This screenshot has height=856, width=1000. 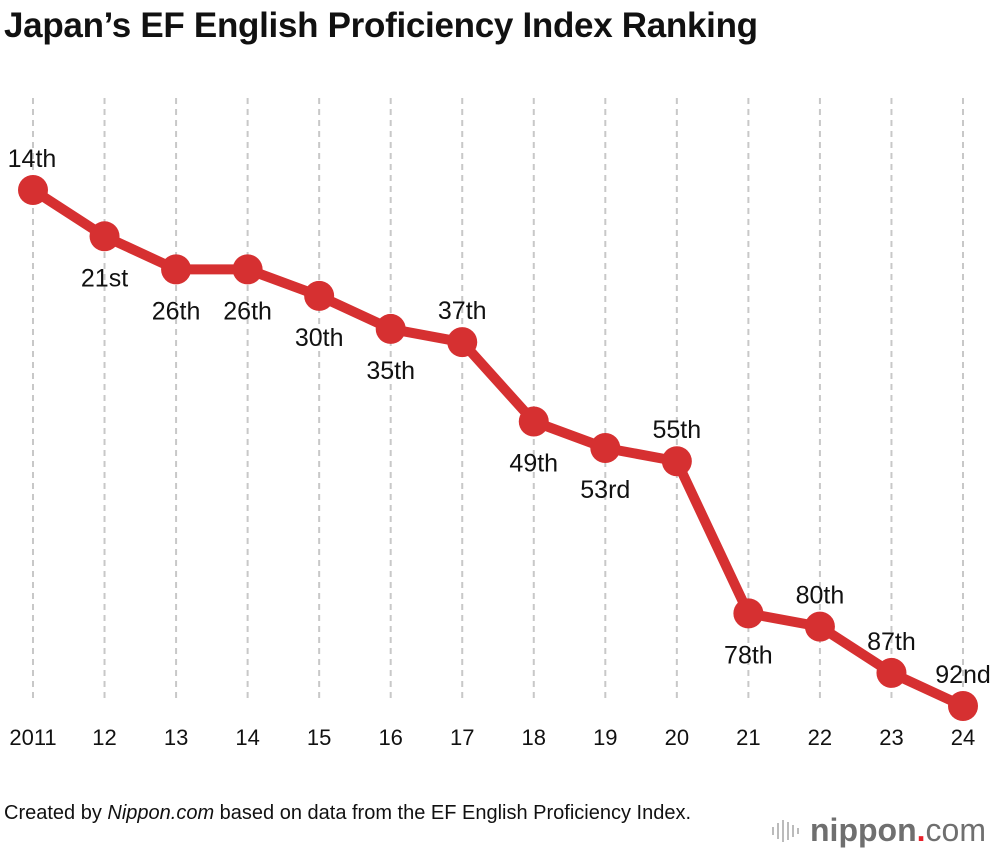 What do you see at coordinates (820, 737) in the screenshot?
I see `x-tick-label: 22` at bounding box center [820, 737].